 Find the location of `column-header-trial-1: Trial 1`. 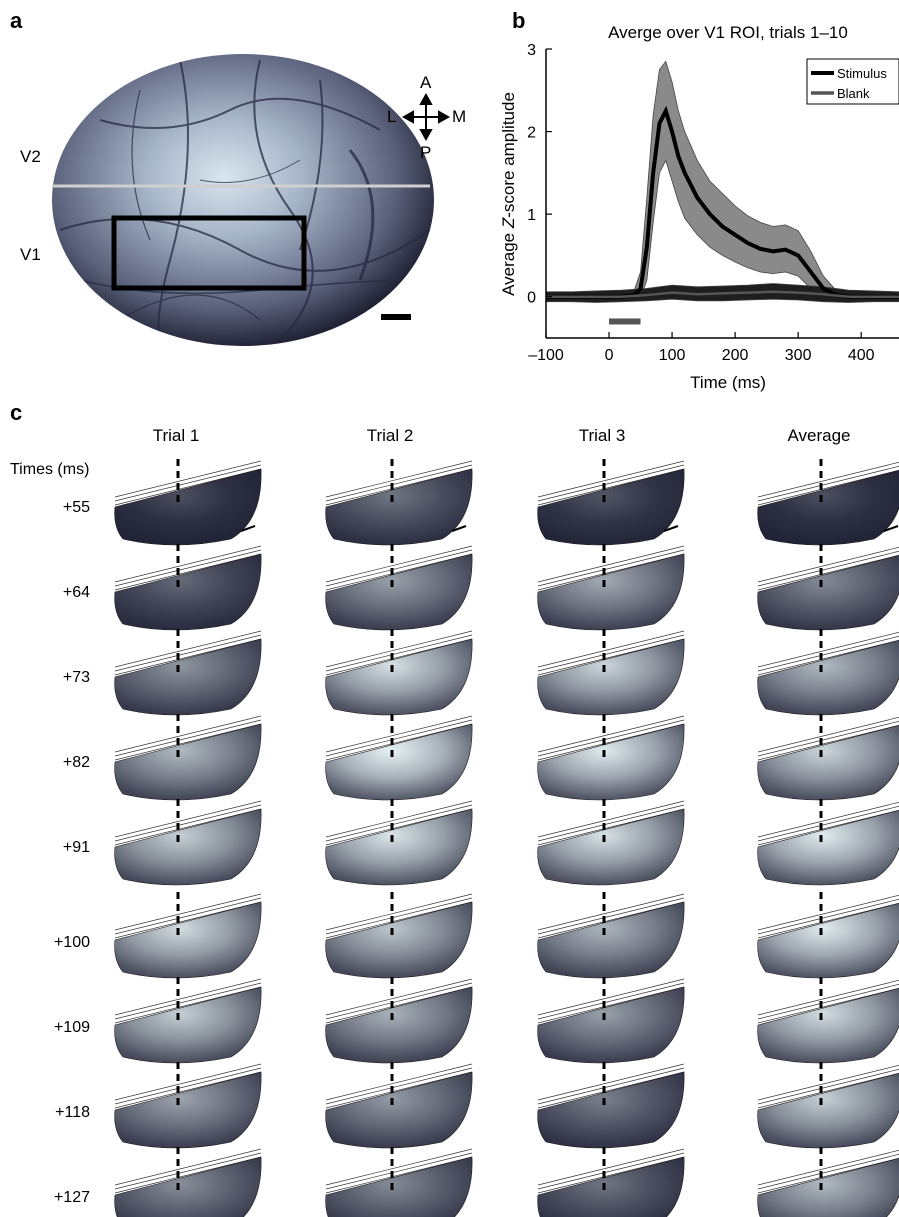

column-header-trial-1: Trial 1 is located at coordinates (176, 435).